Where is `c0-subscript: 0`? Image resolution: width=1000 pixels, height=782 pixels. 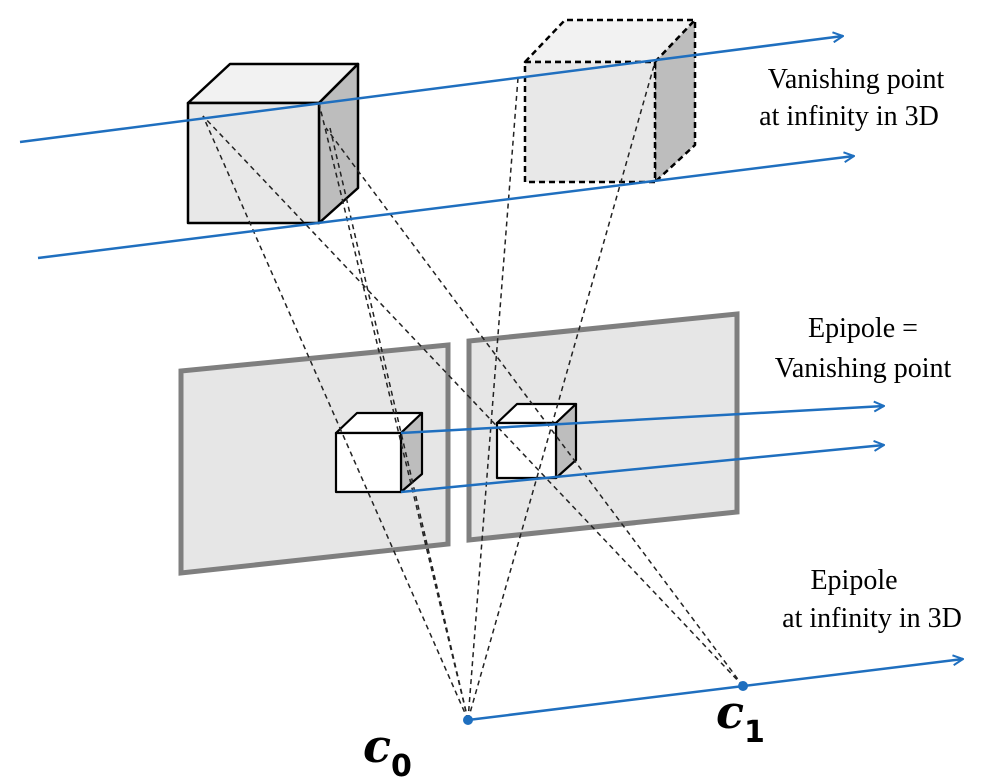 c0-subscript: 0 is located at coordinates (401, 765).